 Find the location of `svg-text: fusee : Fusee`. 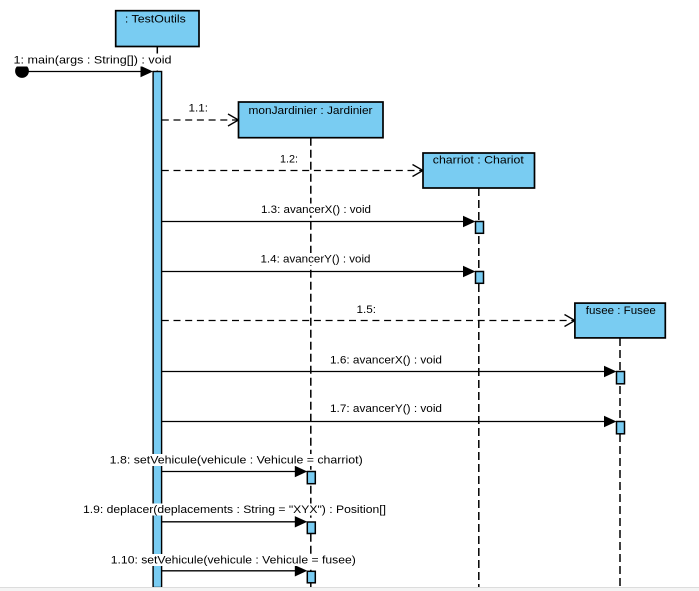

svg-text: fusee : Fusee is located at coordinates (621, 311).